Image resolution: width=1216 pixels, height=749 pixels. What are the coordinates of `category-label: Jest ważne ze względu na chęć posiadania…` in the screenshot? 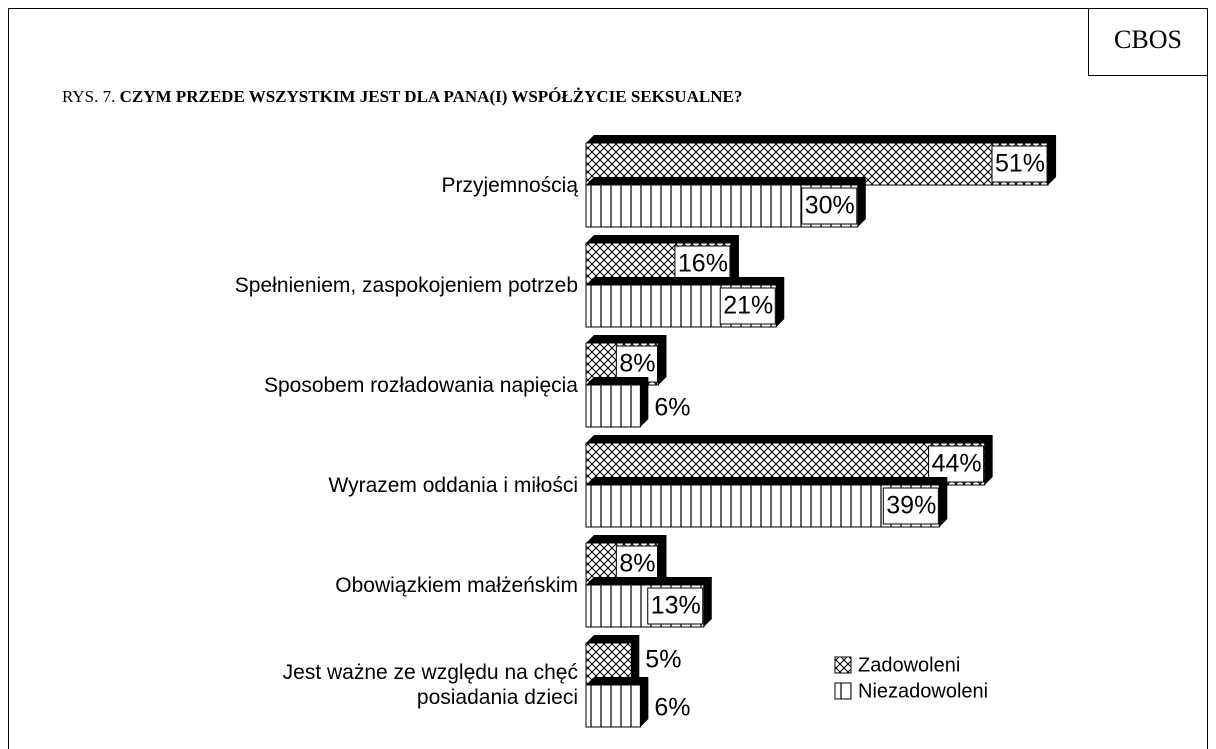 It's located at (430, 685).